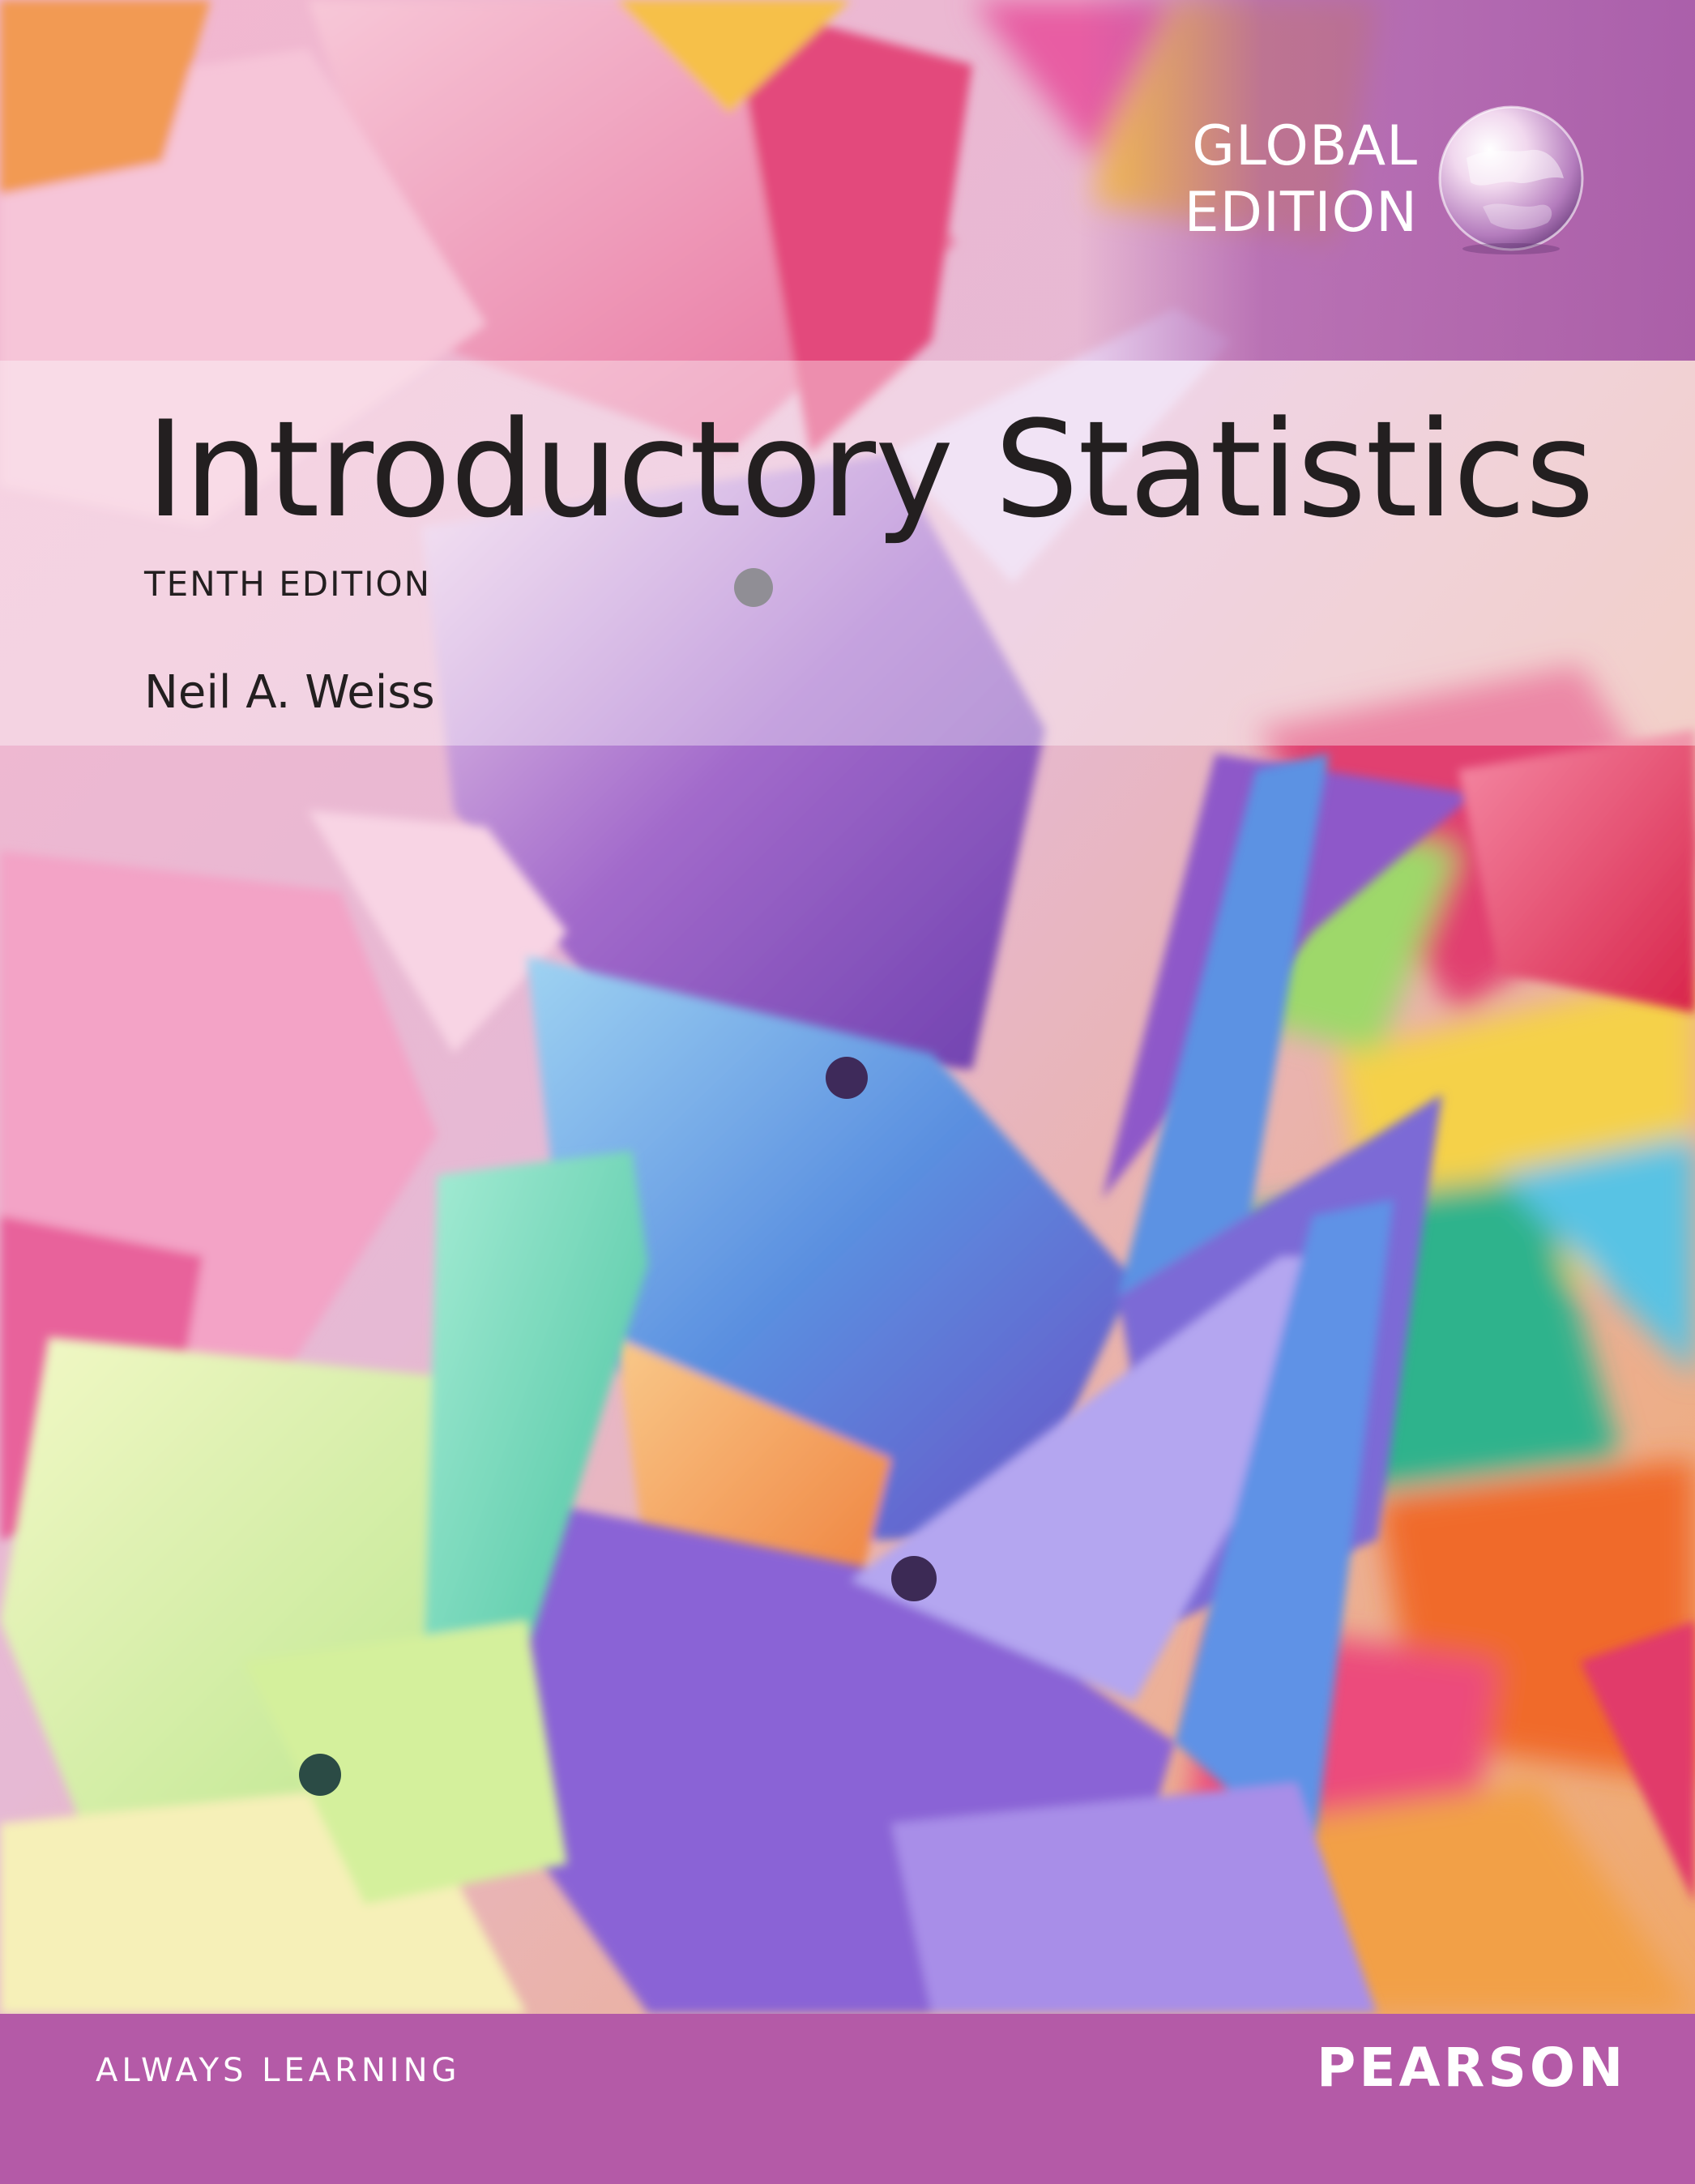  What do you see at coordinates (870, 470) in the screenshot?
I see `book-title: Introductory Statistics` at bounding box center [870, 470].